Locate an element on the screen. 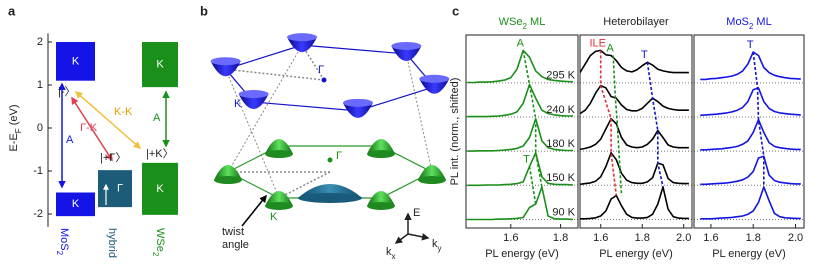 The image size is (830, 272). y-axis-label-part: (eV) is located at coordinates (14, 116).